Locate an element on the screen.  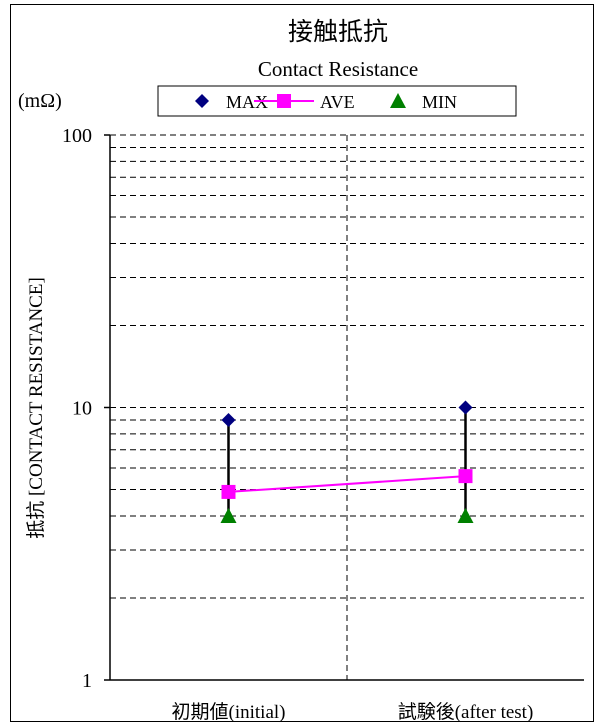
y-axis-label: 抵抗 [CONTACT RESISTANCE] is located at coordinates (36, 408).